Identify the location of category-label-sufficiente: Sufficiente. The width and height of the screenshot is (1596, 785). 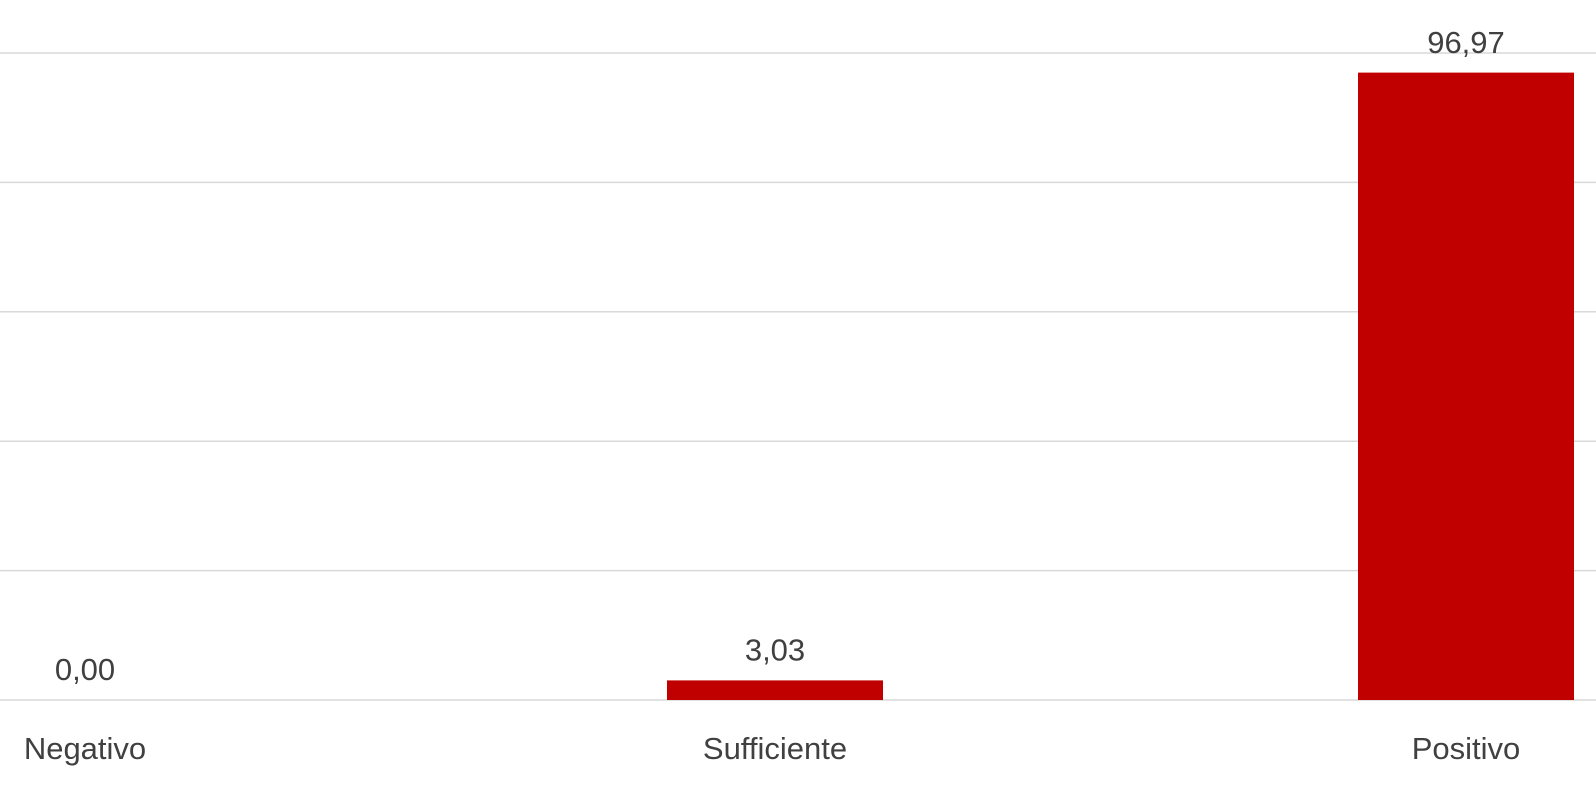
(775, 748).